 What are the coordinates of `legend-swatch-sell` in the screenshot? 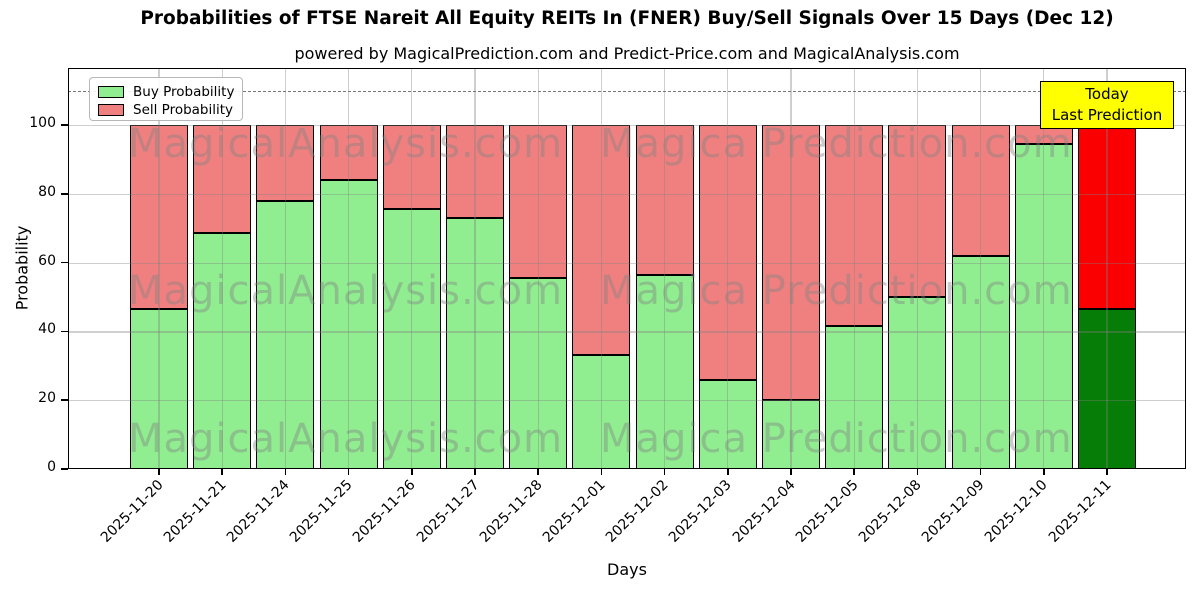 It's located at (111, 110).